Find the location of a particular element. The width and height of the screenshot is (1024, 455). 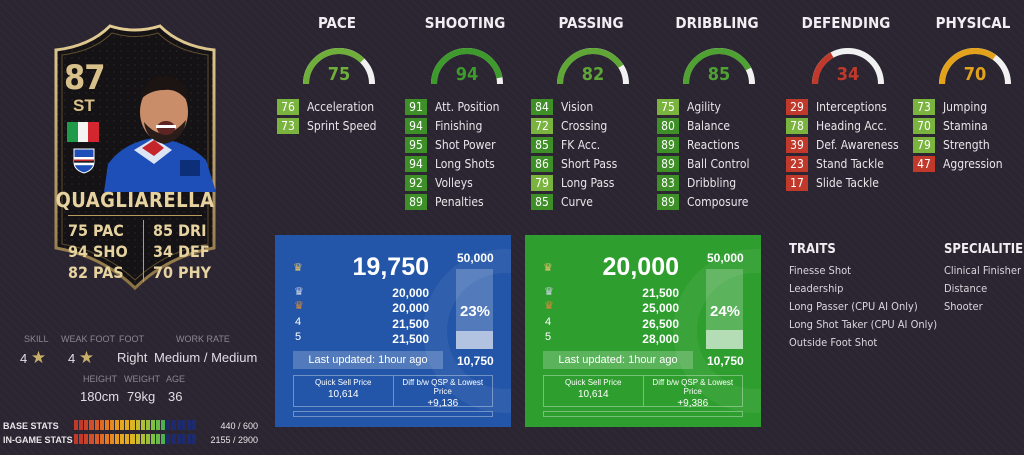

sub-stat-value: 85 is located at coordinates (542, 144).